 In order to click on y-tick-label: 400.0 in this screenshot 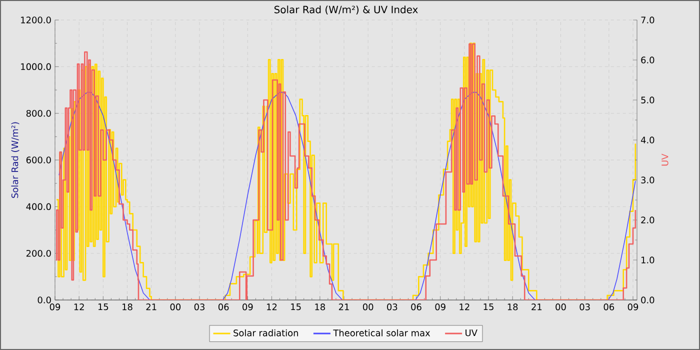, I will do `click(38, 206)`.